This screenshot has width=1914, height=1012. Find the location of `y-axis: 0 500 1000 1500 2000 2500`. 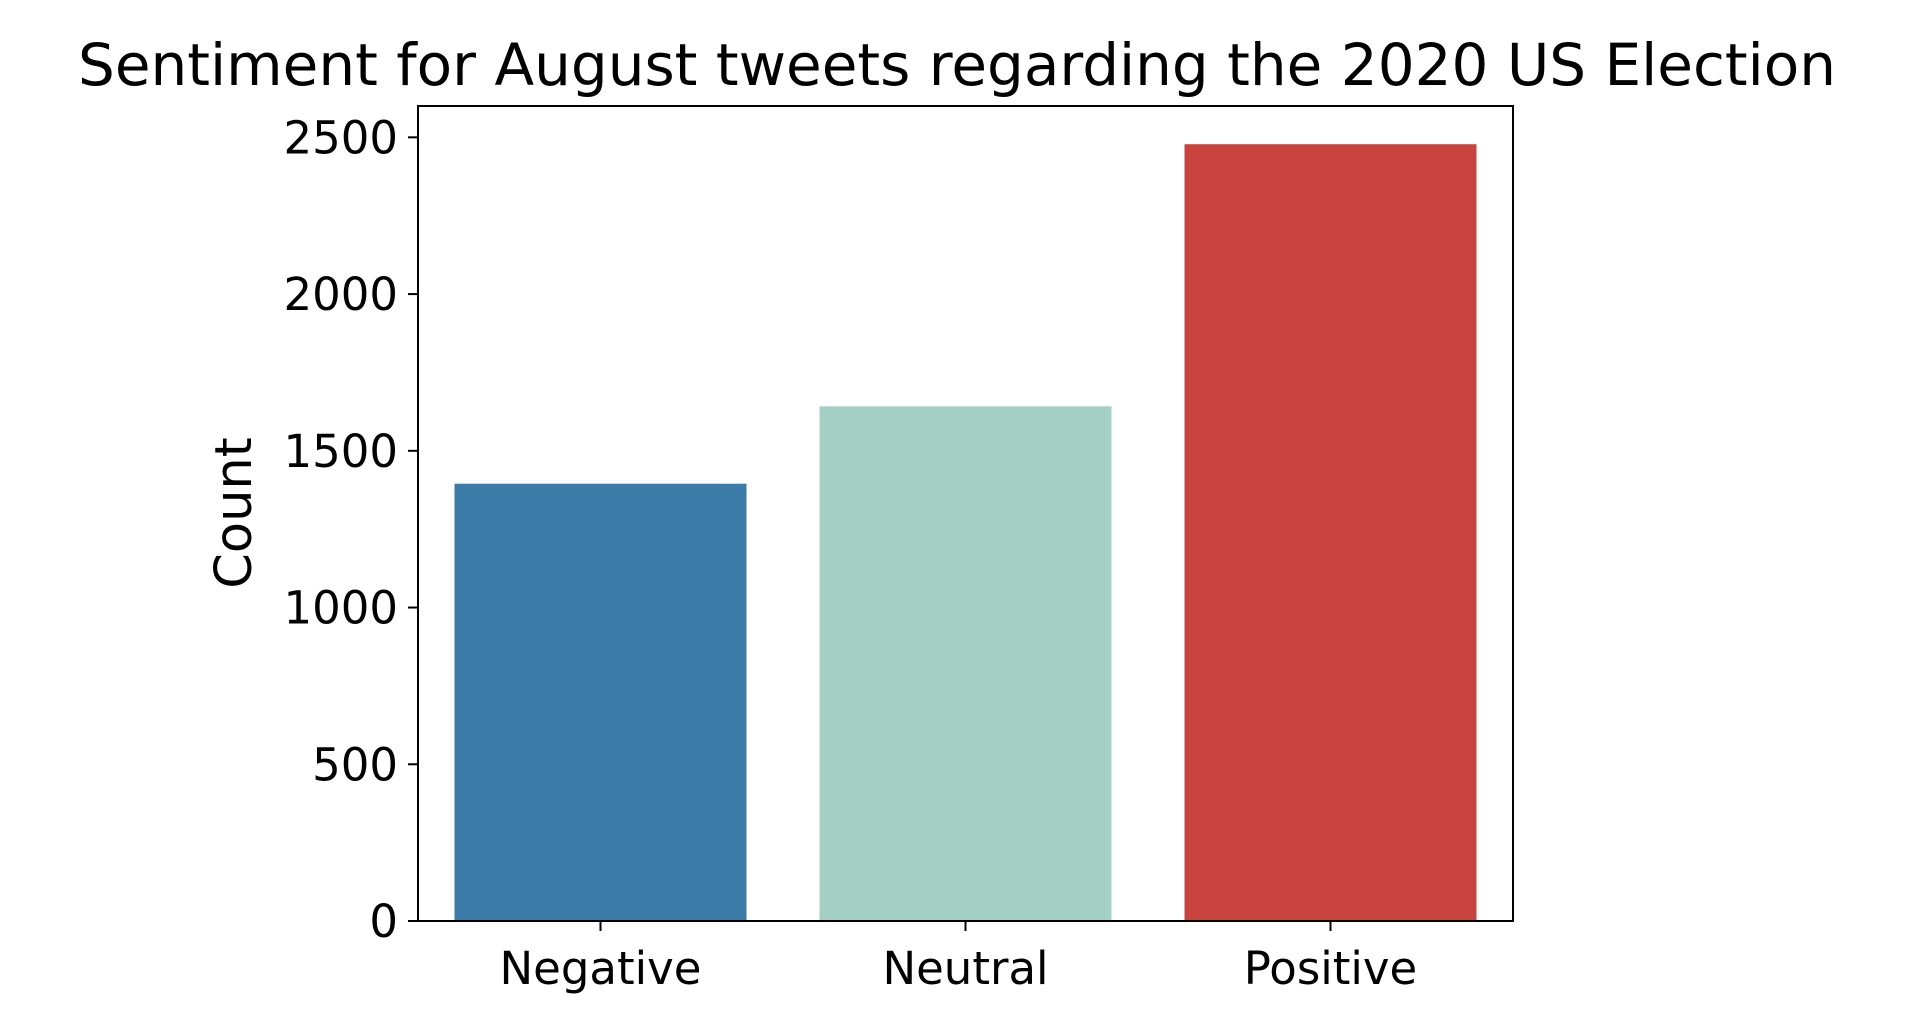

y-axis: 0 500 1000 1500 2000 2500 is located at coordinates (350, 529).